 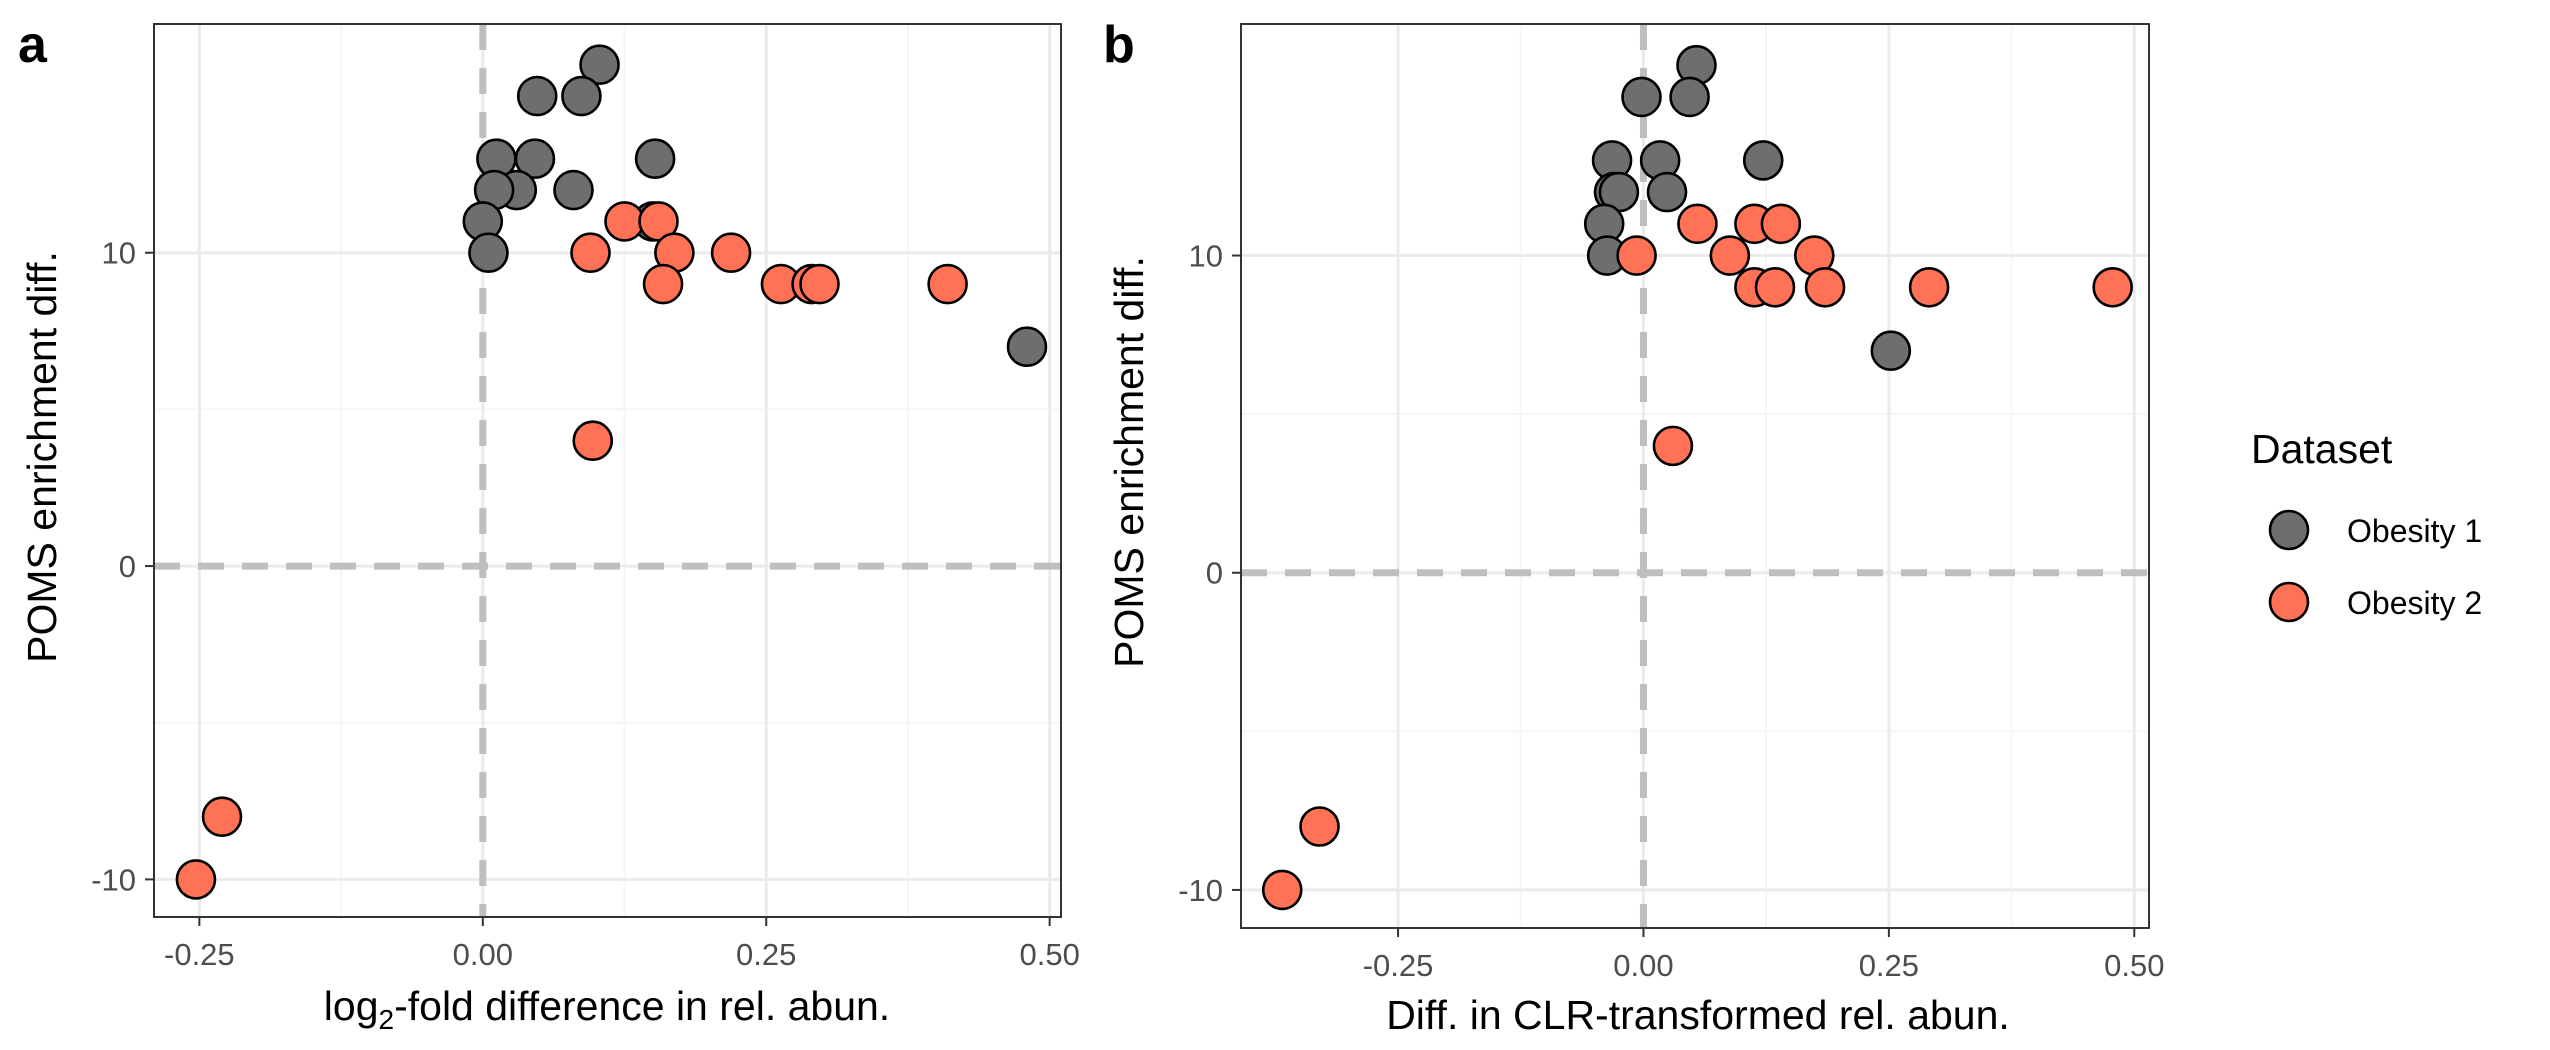 What do you see at coordinates (387, 1019) in the screenshot?
I see `panel-a-x-axis-title-sub: 2` at bounding box center [387, 1019].